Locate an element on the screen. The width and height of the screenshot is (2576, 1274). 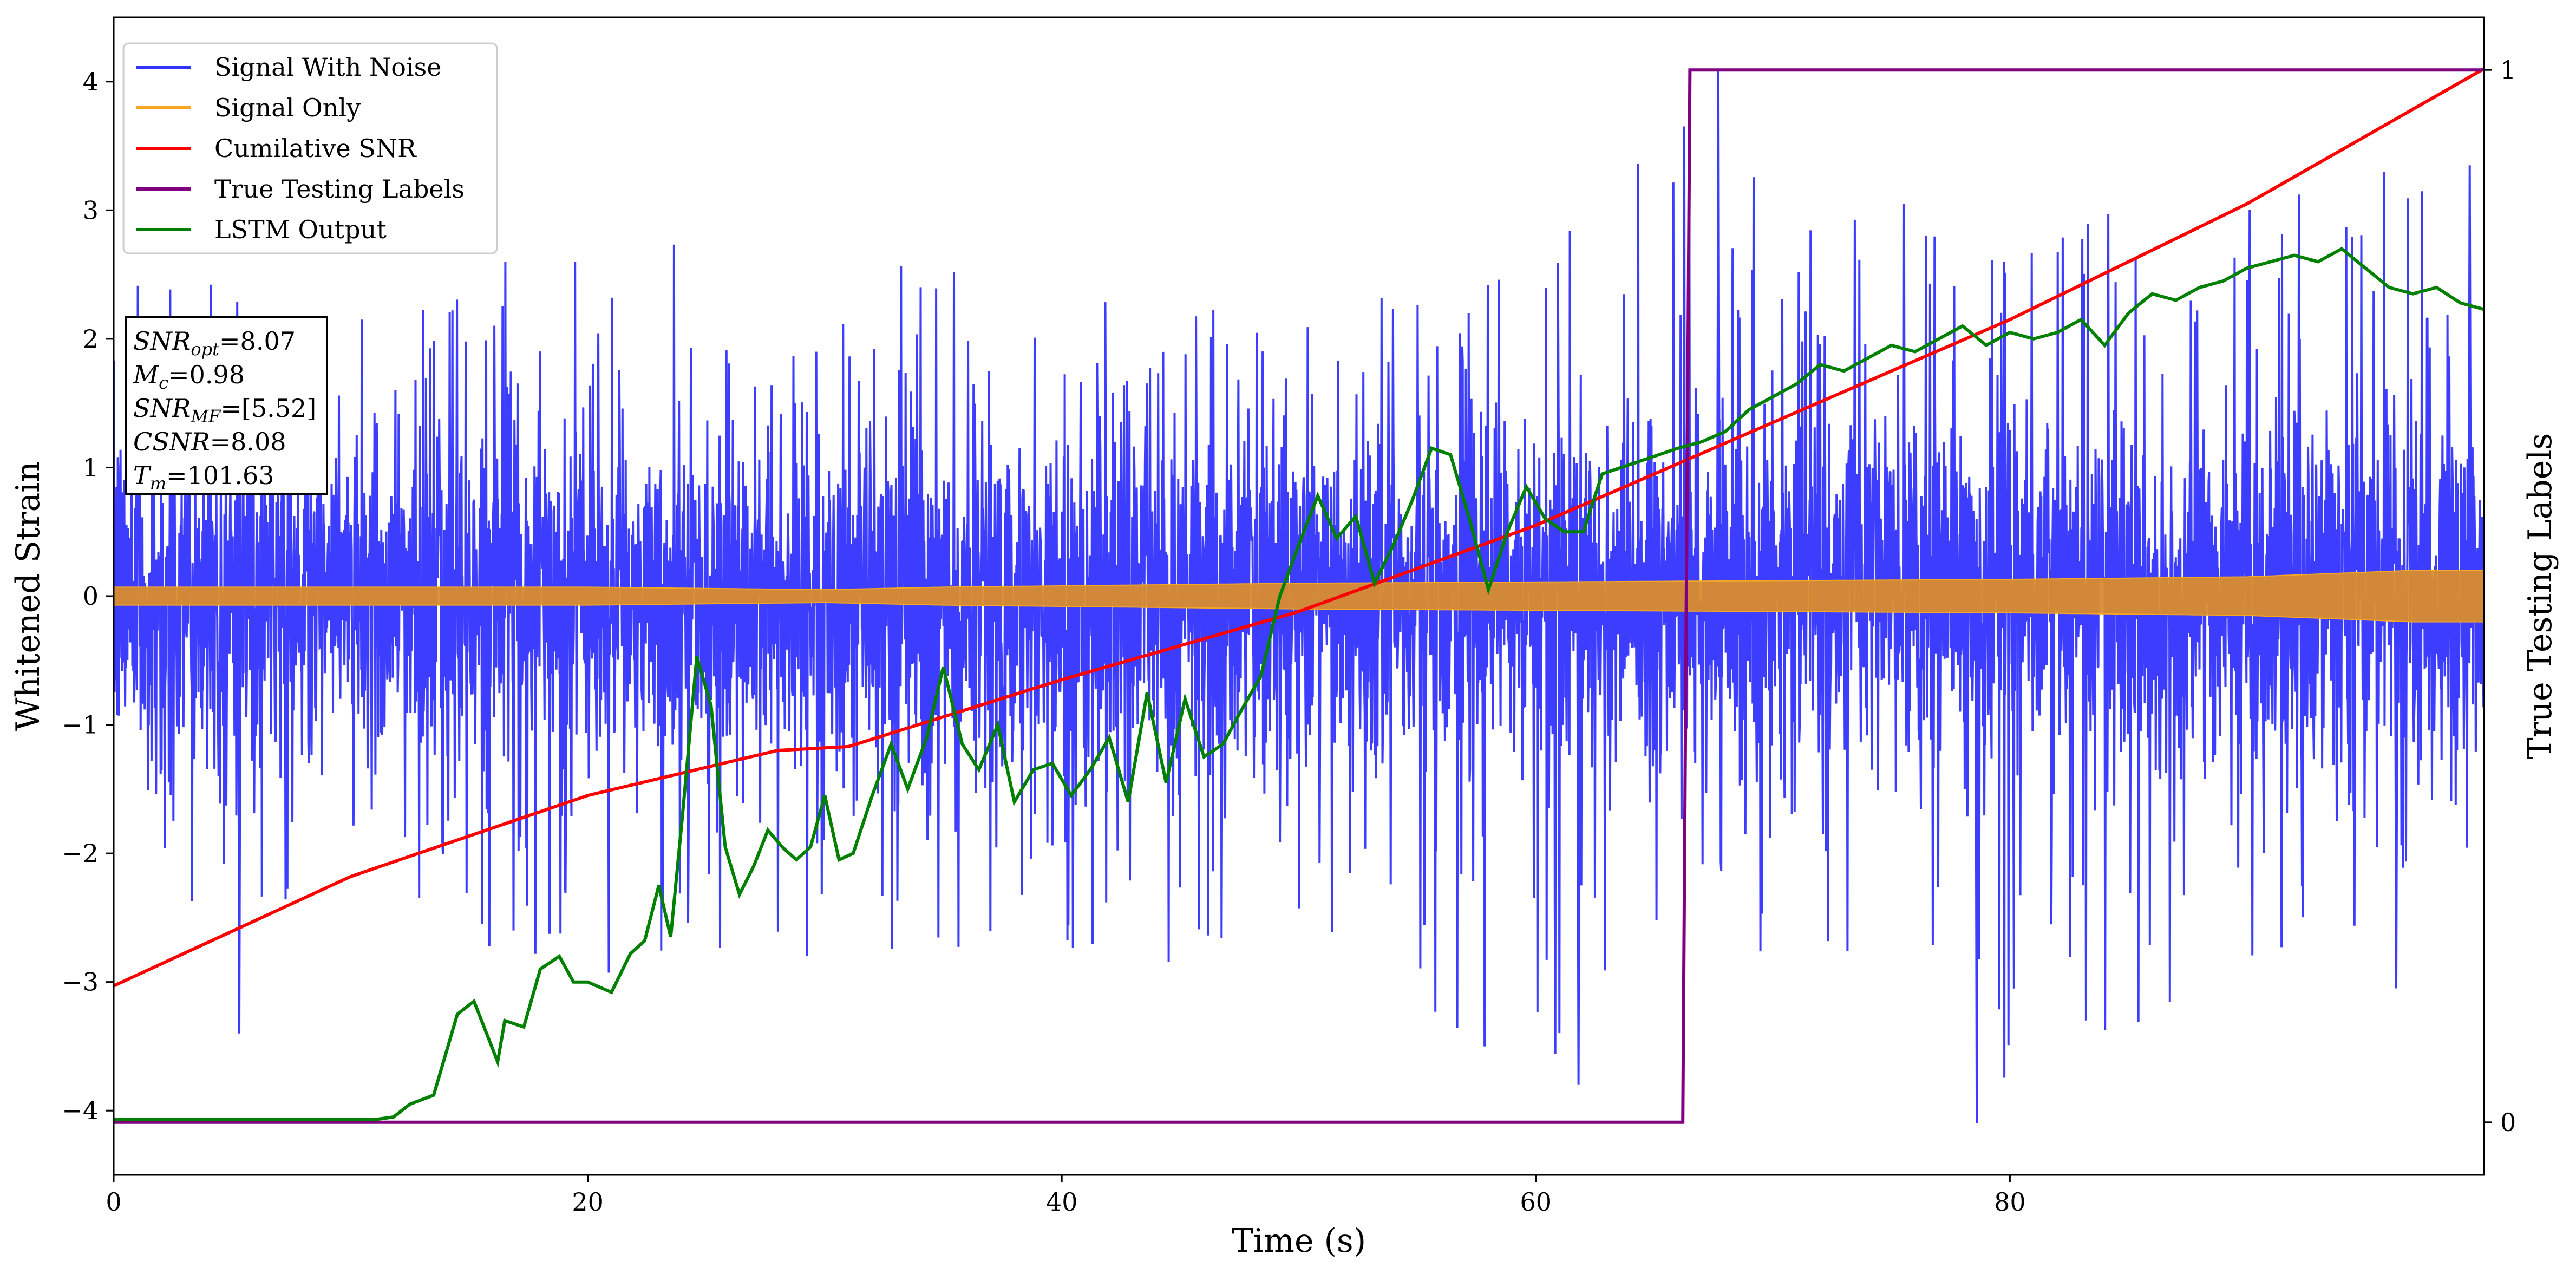
x-axis-title: Time (s) is located at coordinates (1299, 1241).